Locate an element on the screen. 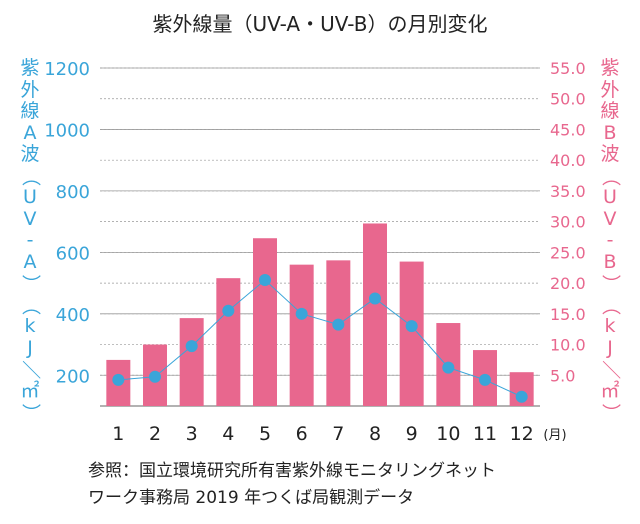 This screenshot has height=524, width=640. source-line-2: ワーク事務局 2019 年つくば局観測データ is located at coordinates (251, 498).